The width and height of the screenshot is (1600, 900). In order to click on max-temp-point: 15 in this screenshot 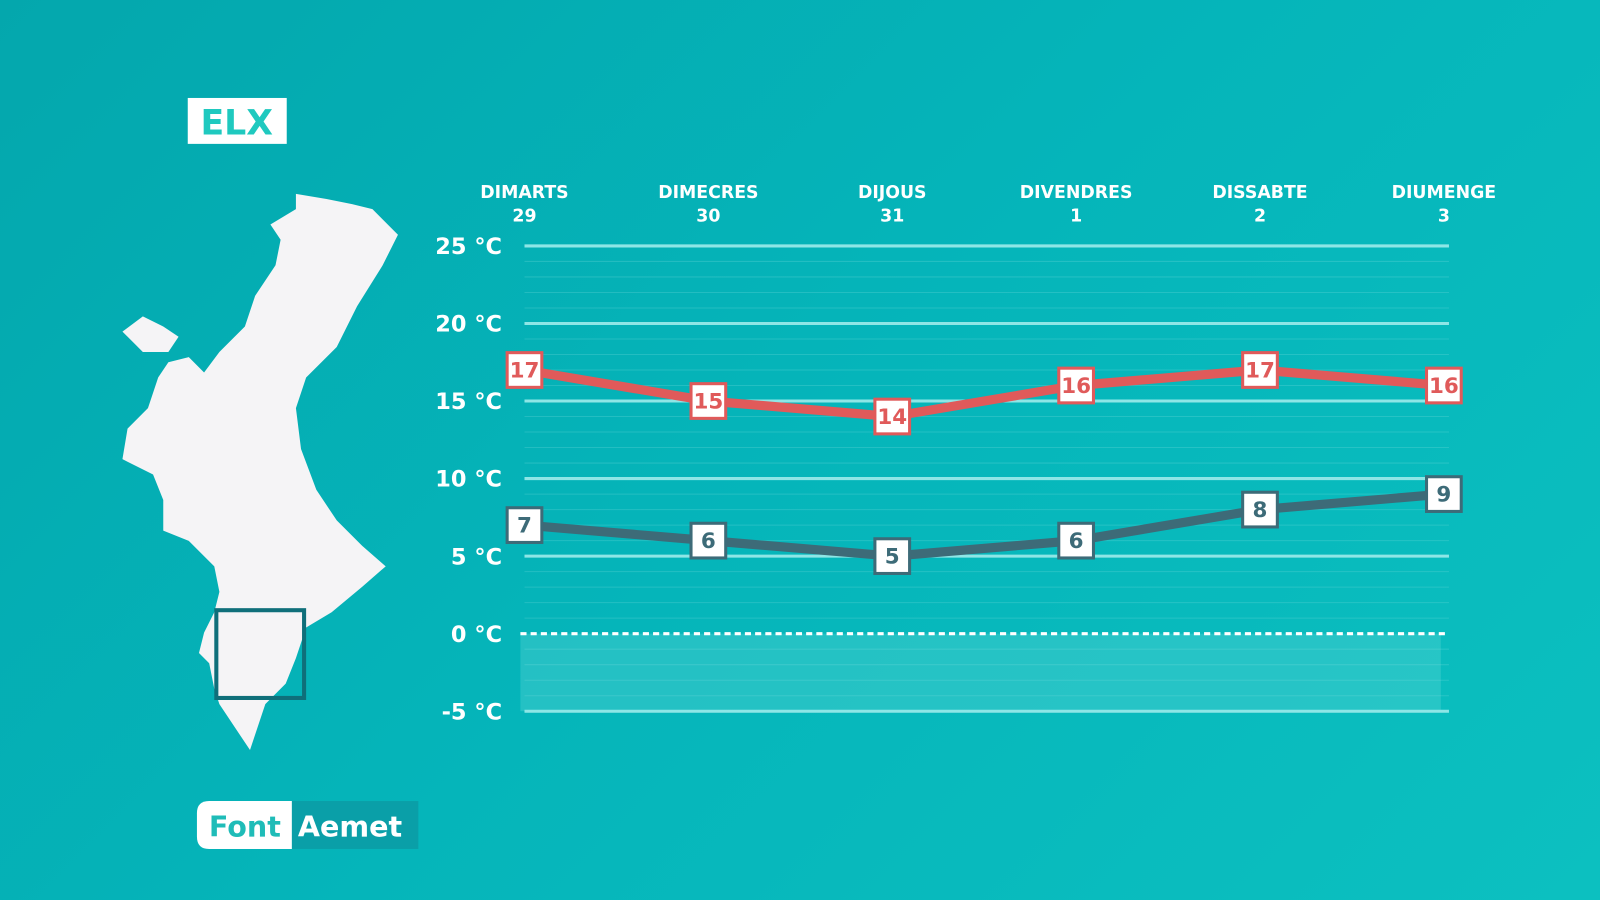, I will do `click(708, 401)`.